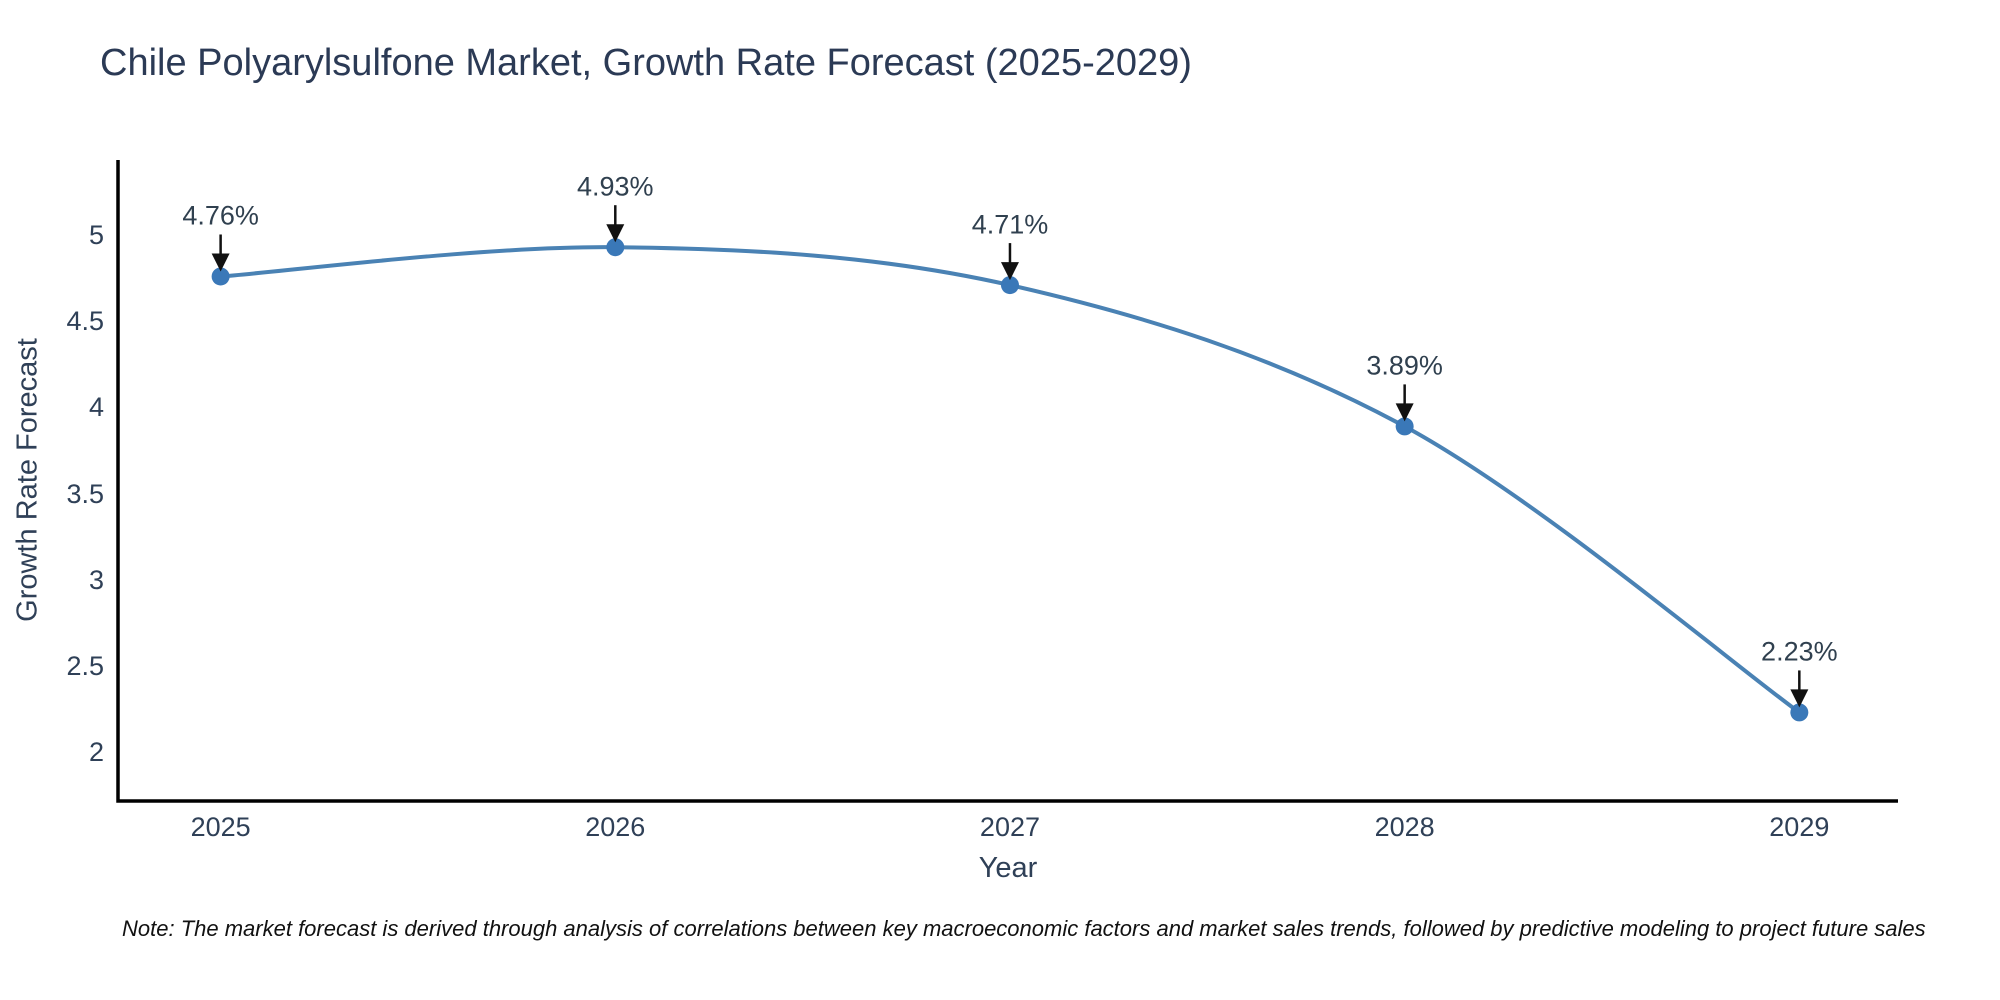  I want to click on y-tick-label: 4, so click(96, 407).